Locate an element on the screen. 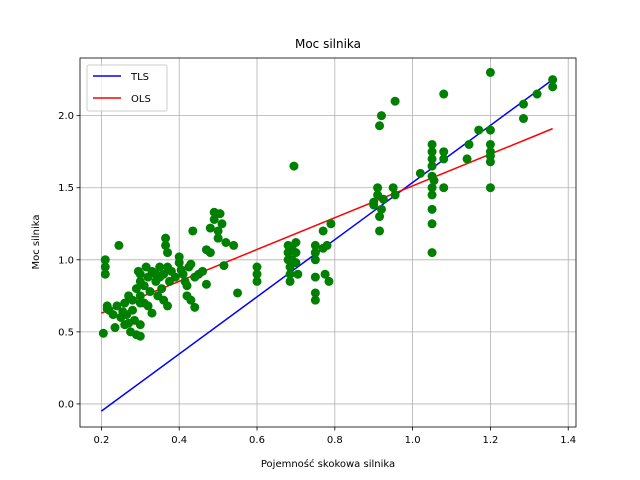 This screenshot has height=480, width=640. y-tick-label: 1.5 is located at coordinates (66, 188).